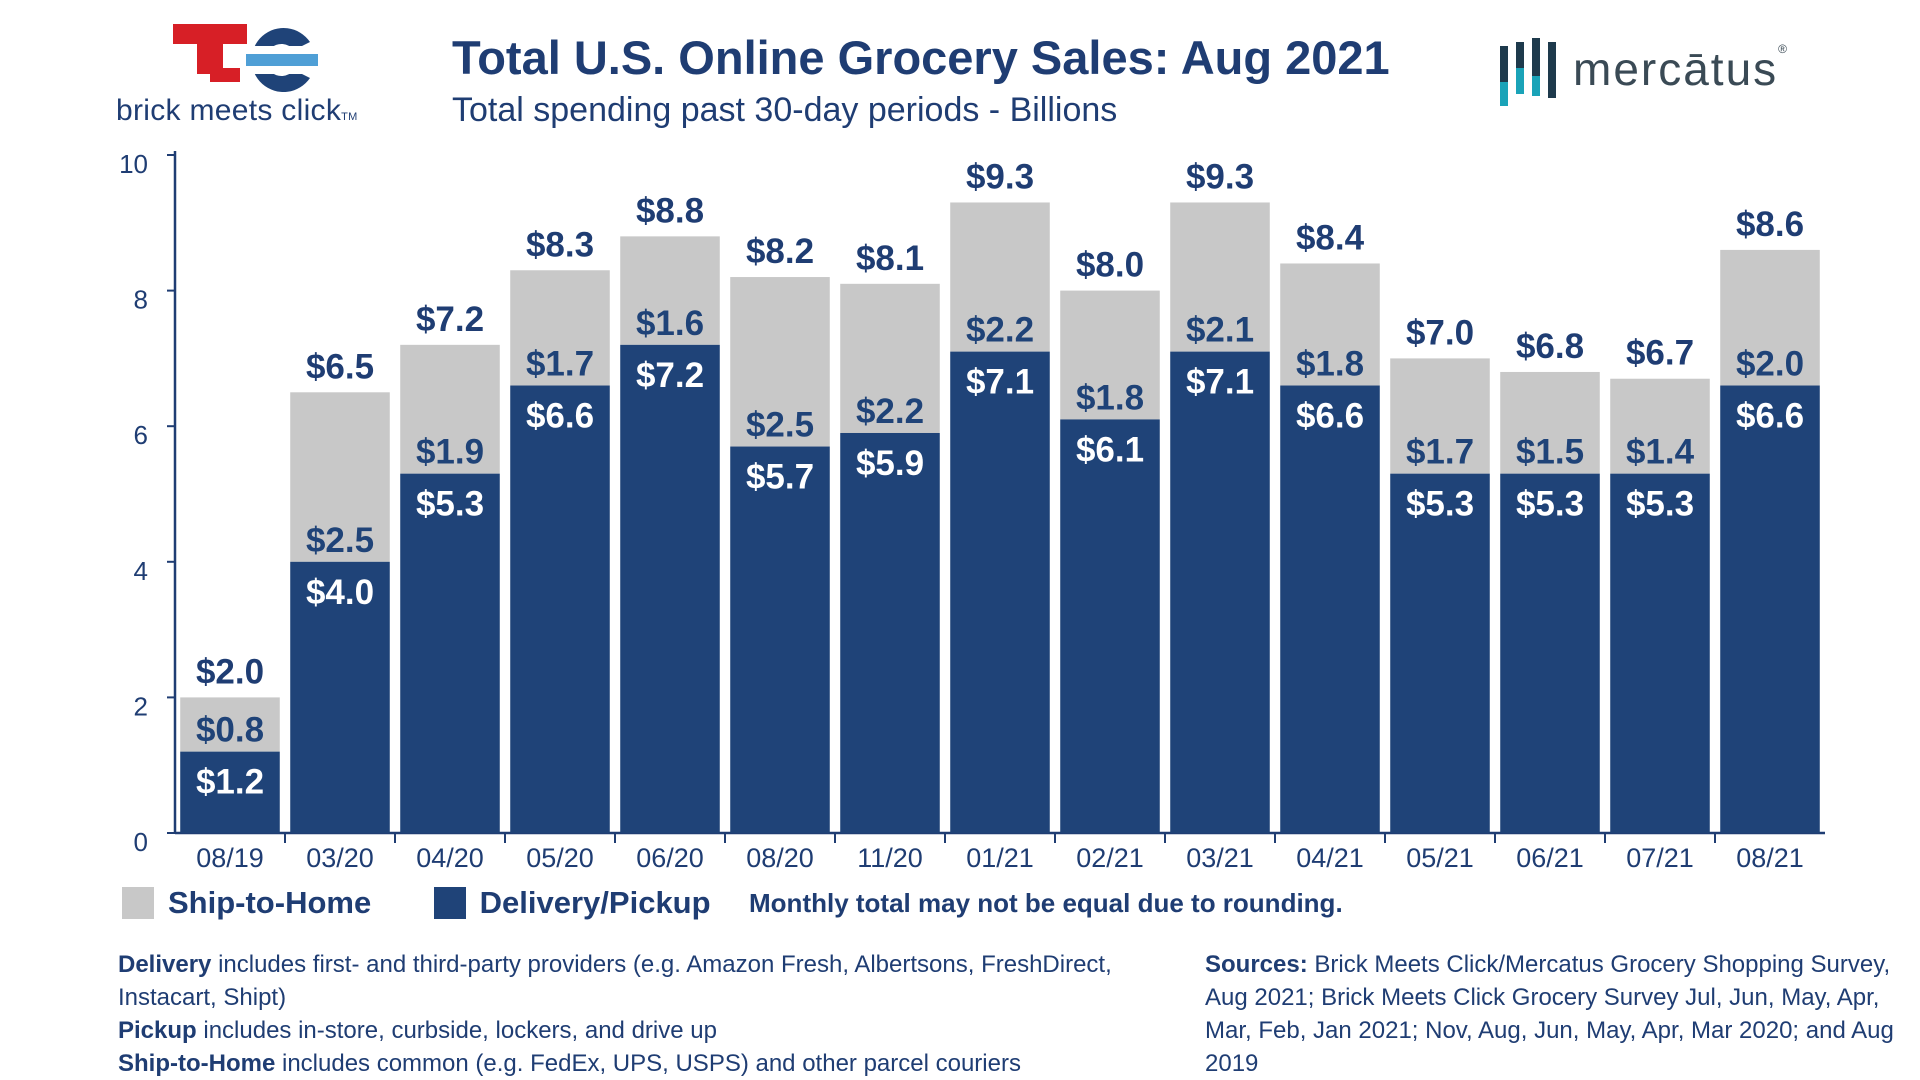 The width and height of the screenshot is (1920, 1080). What do you see at coordinates (1440, 332) in the screenshot?
I see `total-value-label: $7.0` at bounding box center [1440, 332].